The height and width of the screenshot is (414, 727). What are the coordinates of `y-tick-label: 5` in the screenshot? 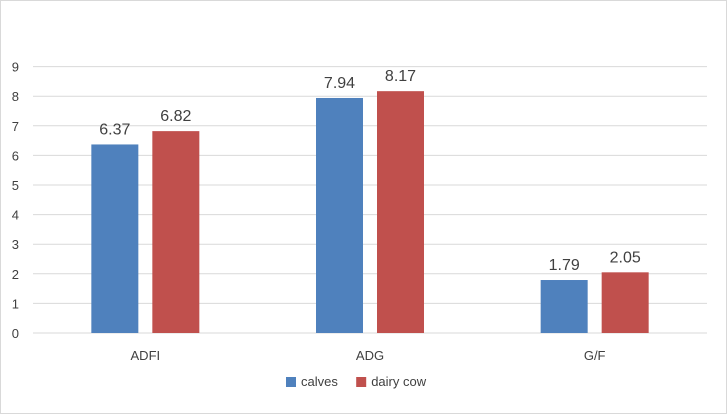 It's located at (15, 185).